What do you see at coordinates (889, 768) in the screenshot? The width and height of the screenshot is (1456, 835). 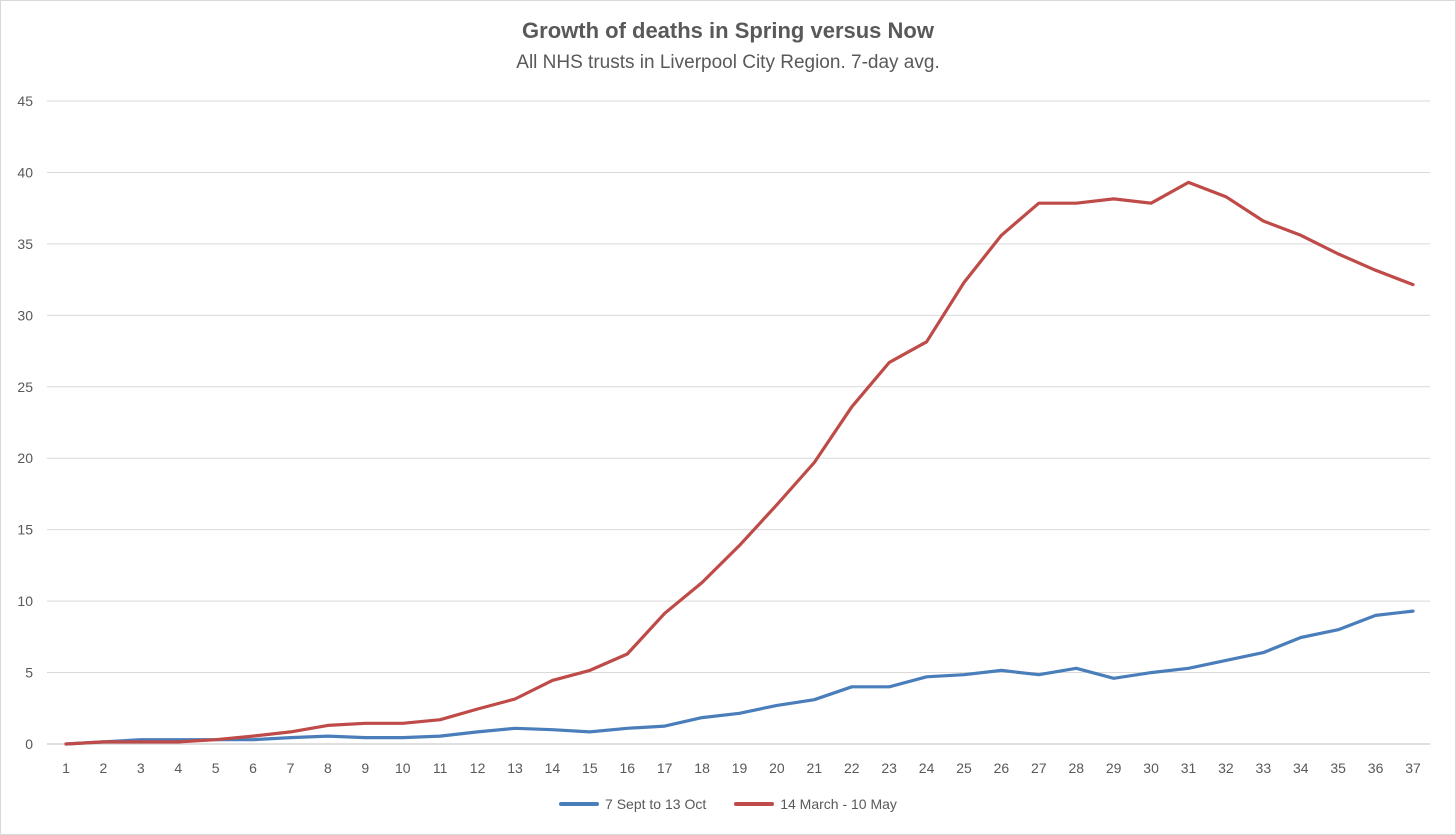 I see `x-tick-label: 23` at bounding box center [889, 768].